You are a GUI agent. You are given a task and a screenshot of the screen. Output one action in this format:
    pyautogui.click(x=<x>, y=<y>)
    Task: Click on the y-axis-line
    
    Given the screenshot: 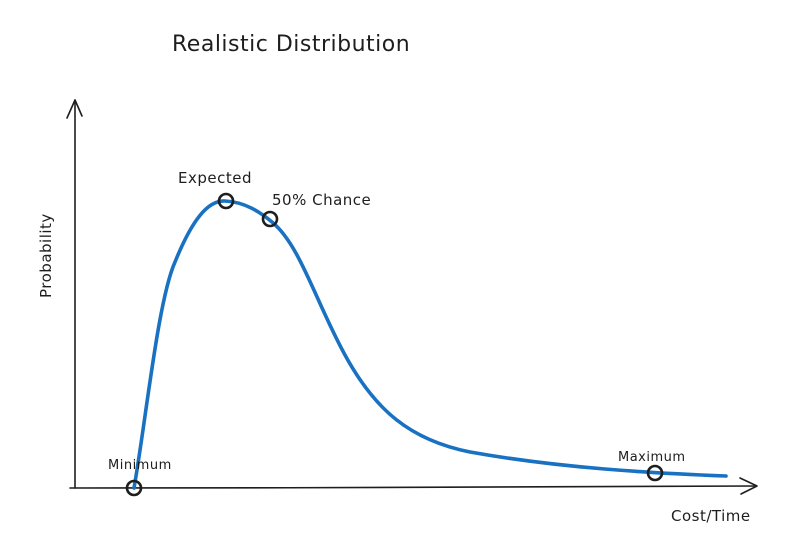 What is the action you would take?
    pyautogui.click(x=75, y=294)
    